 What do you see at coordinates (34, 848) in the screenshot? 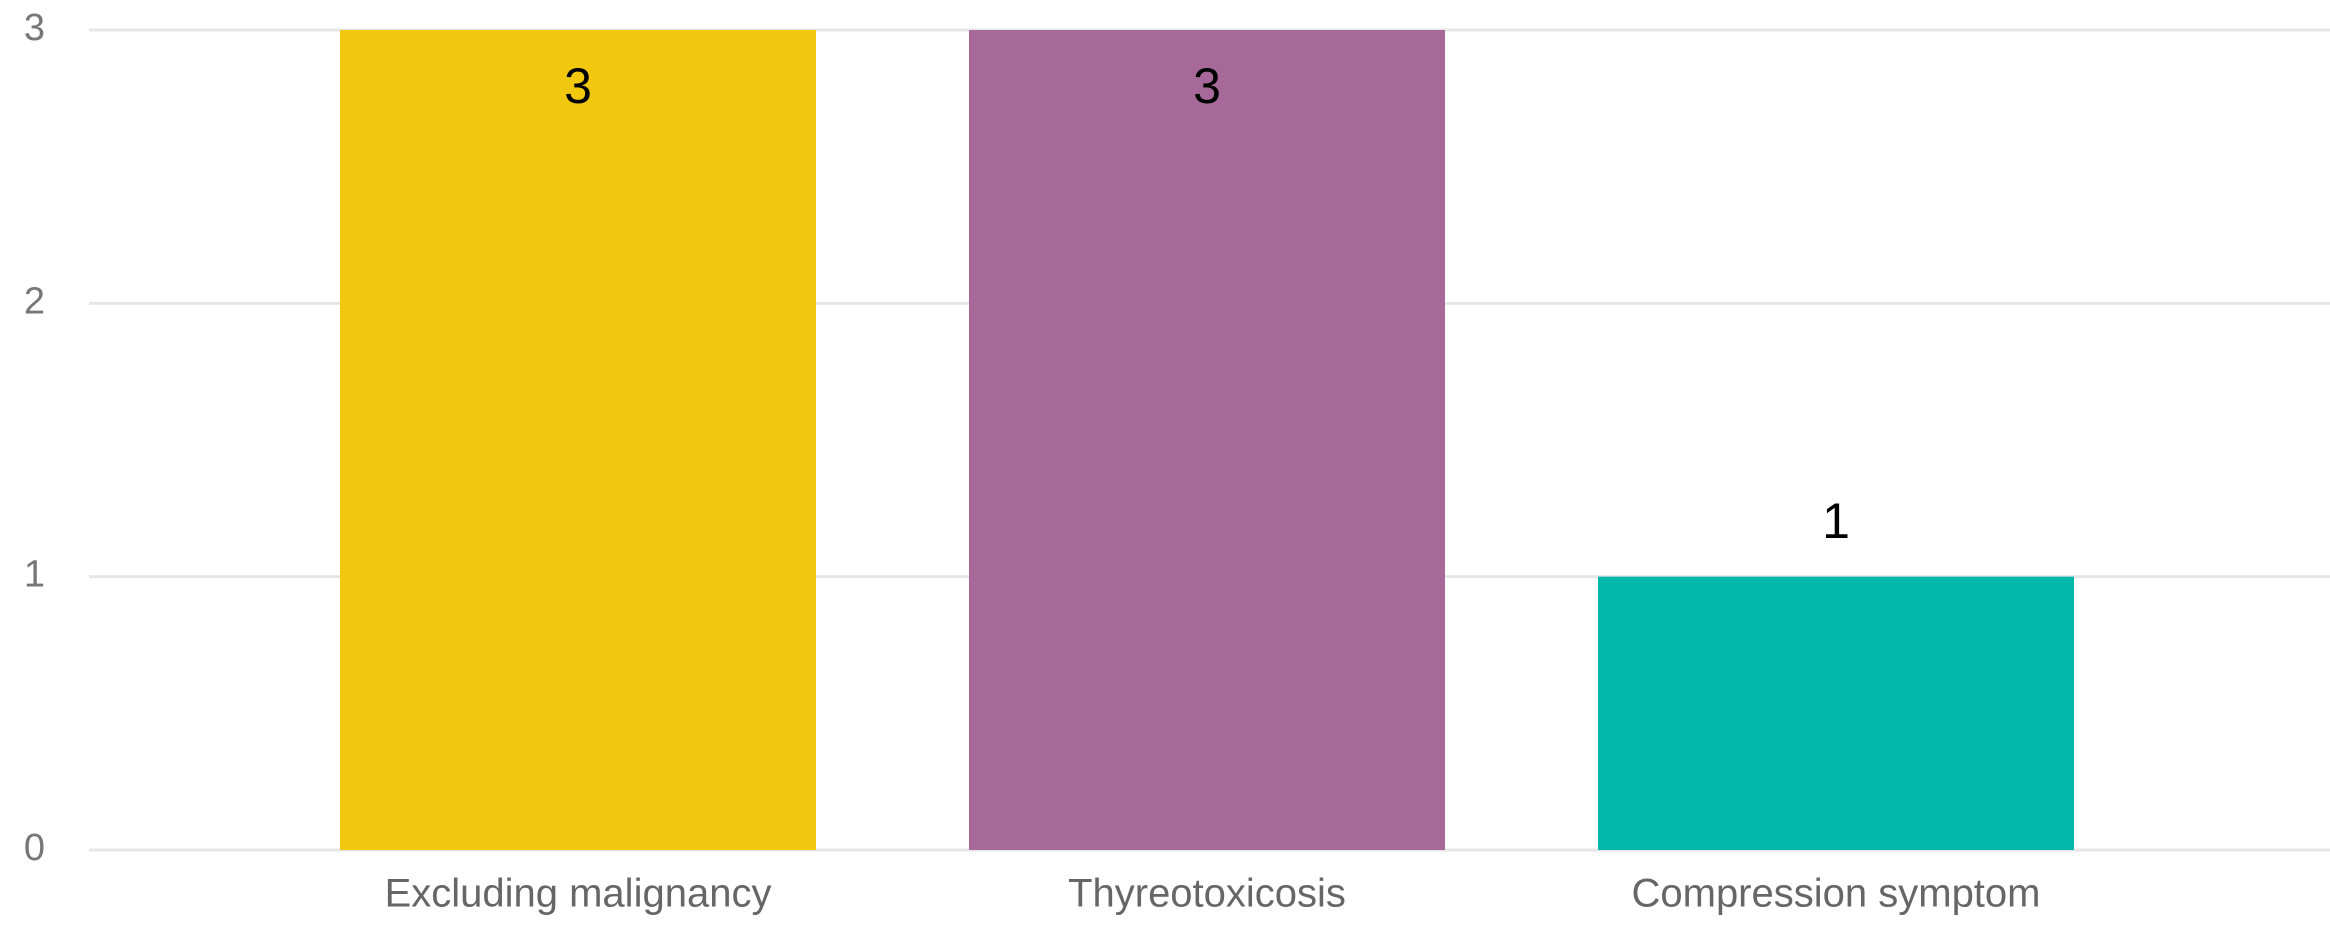
I see `y-tick-label: 0` at bounding box center [34, 848].